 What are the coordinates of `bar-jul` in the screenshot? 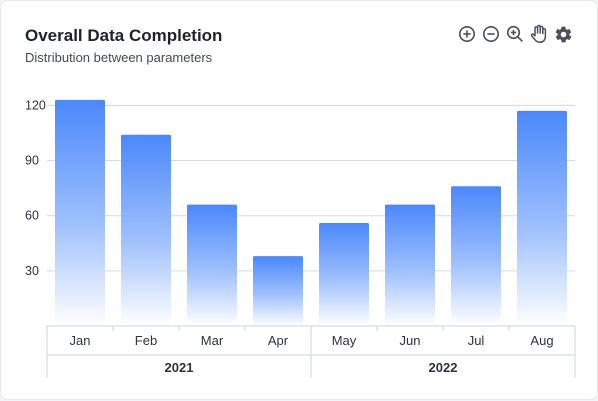 It's located at (476, 256).